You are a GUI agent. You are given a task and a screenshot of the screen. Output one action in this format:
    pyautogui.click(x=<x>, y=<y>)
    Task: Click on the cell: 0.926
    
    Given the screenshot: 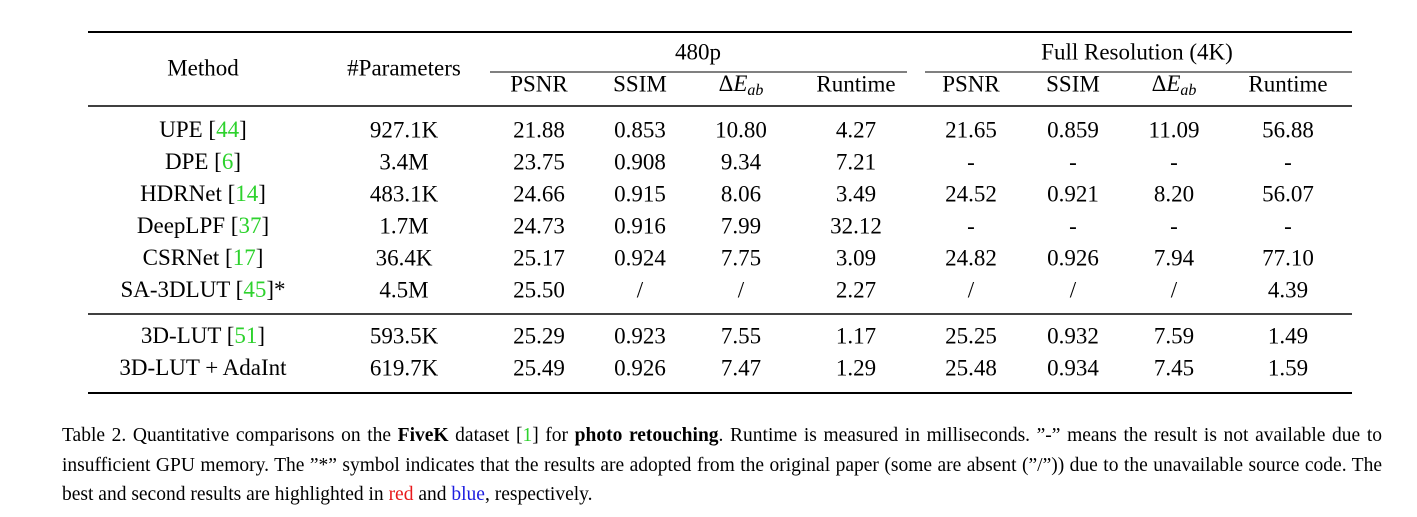 What is the action you would take?
    pyautogui.click(x=640, y=367)
    